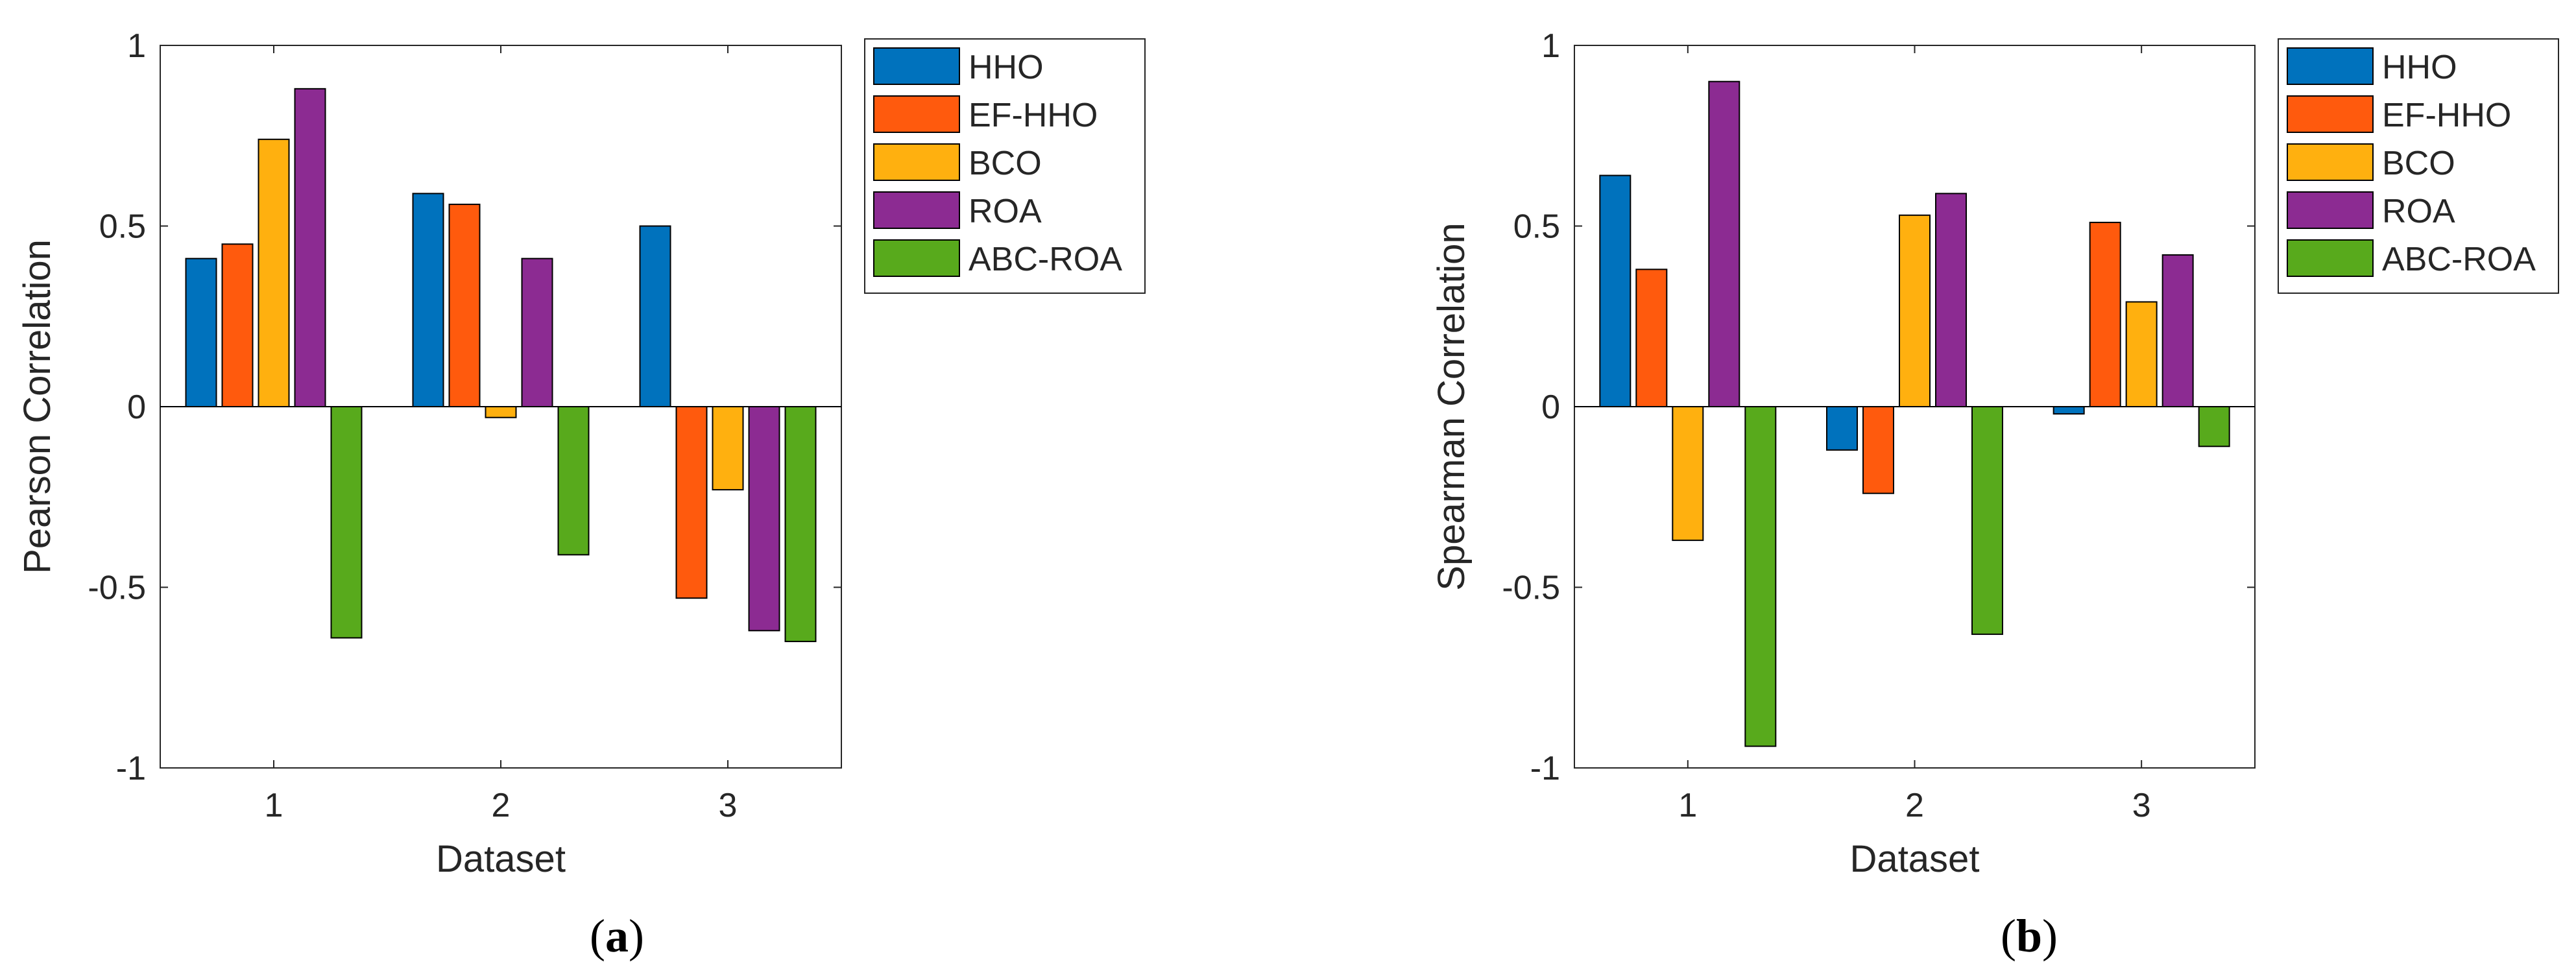 The width and height of the screenshot is (2576, 980). What do you see at coordinates (617, 936) in the screenshot?
I see `panel-caption: (a)` at bounding box center [617, 936].